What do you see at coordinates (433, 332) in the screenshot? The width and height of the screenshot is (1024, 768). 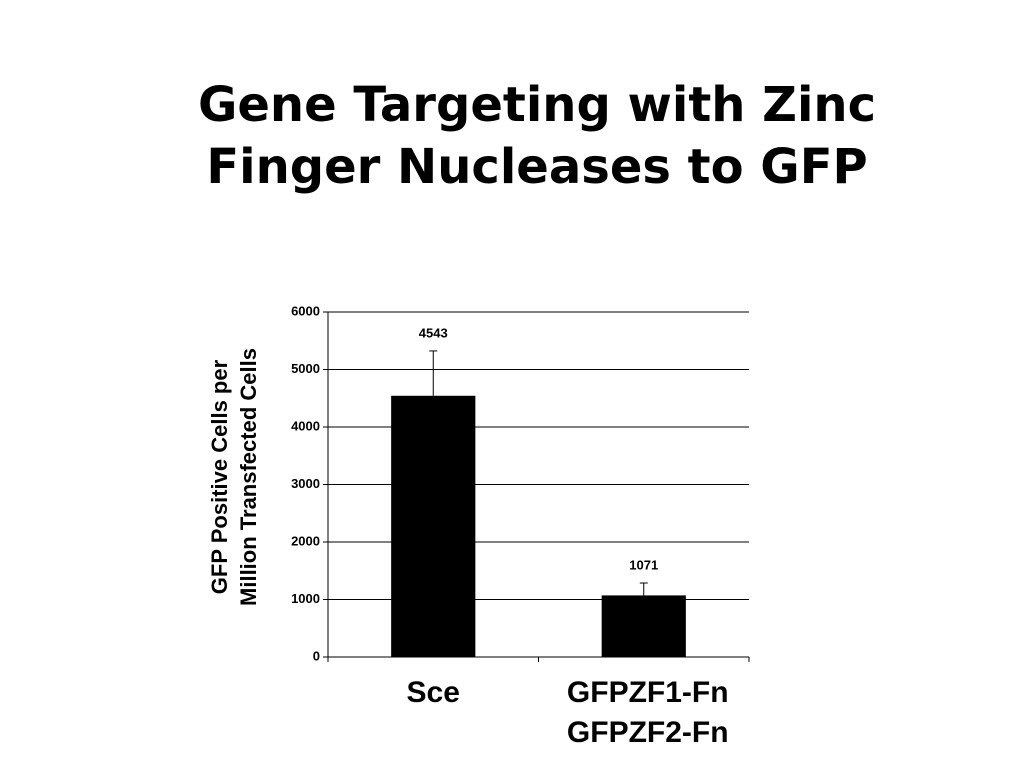 I see `value-label: 4543` at bounding box center [433, 332].